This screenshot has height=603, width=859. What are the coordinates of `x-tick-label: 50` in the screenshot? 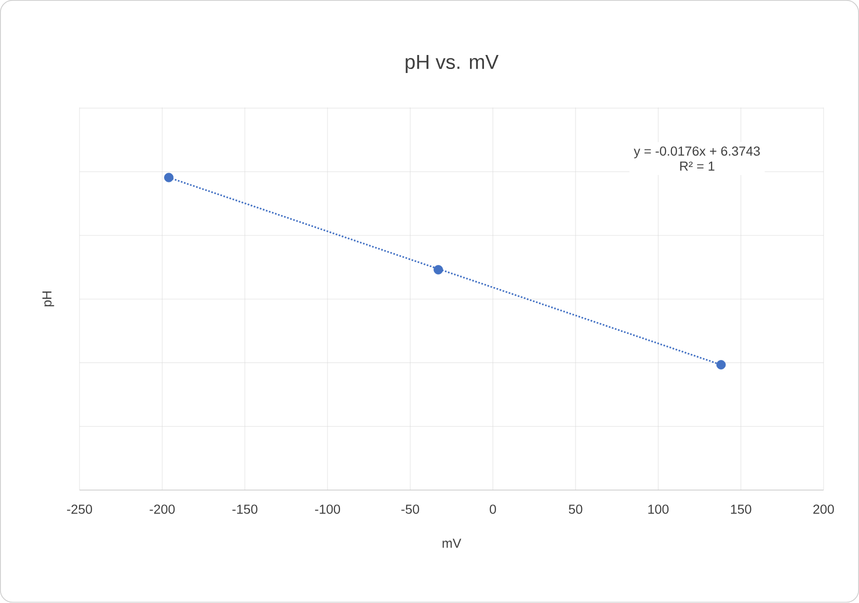 It's located at (575, 509).